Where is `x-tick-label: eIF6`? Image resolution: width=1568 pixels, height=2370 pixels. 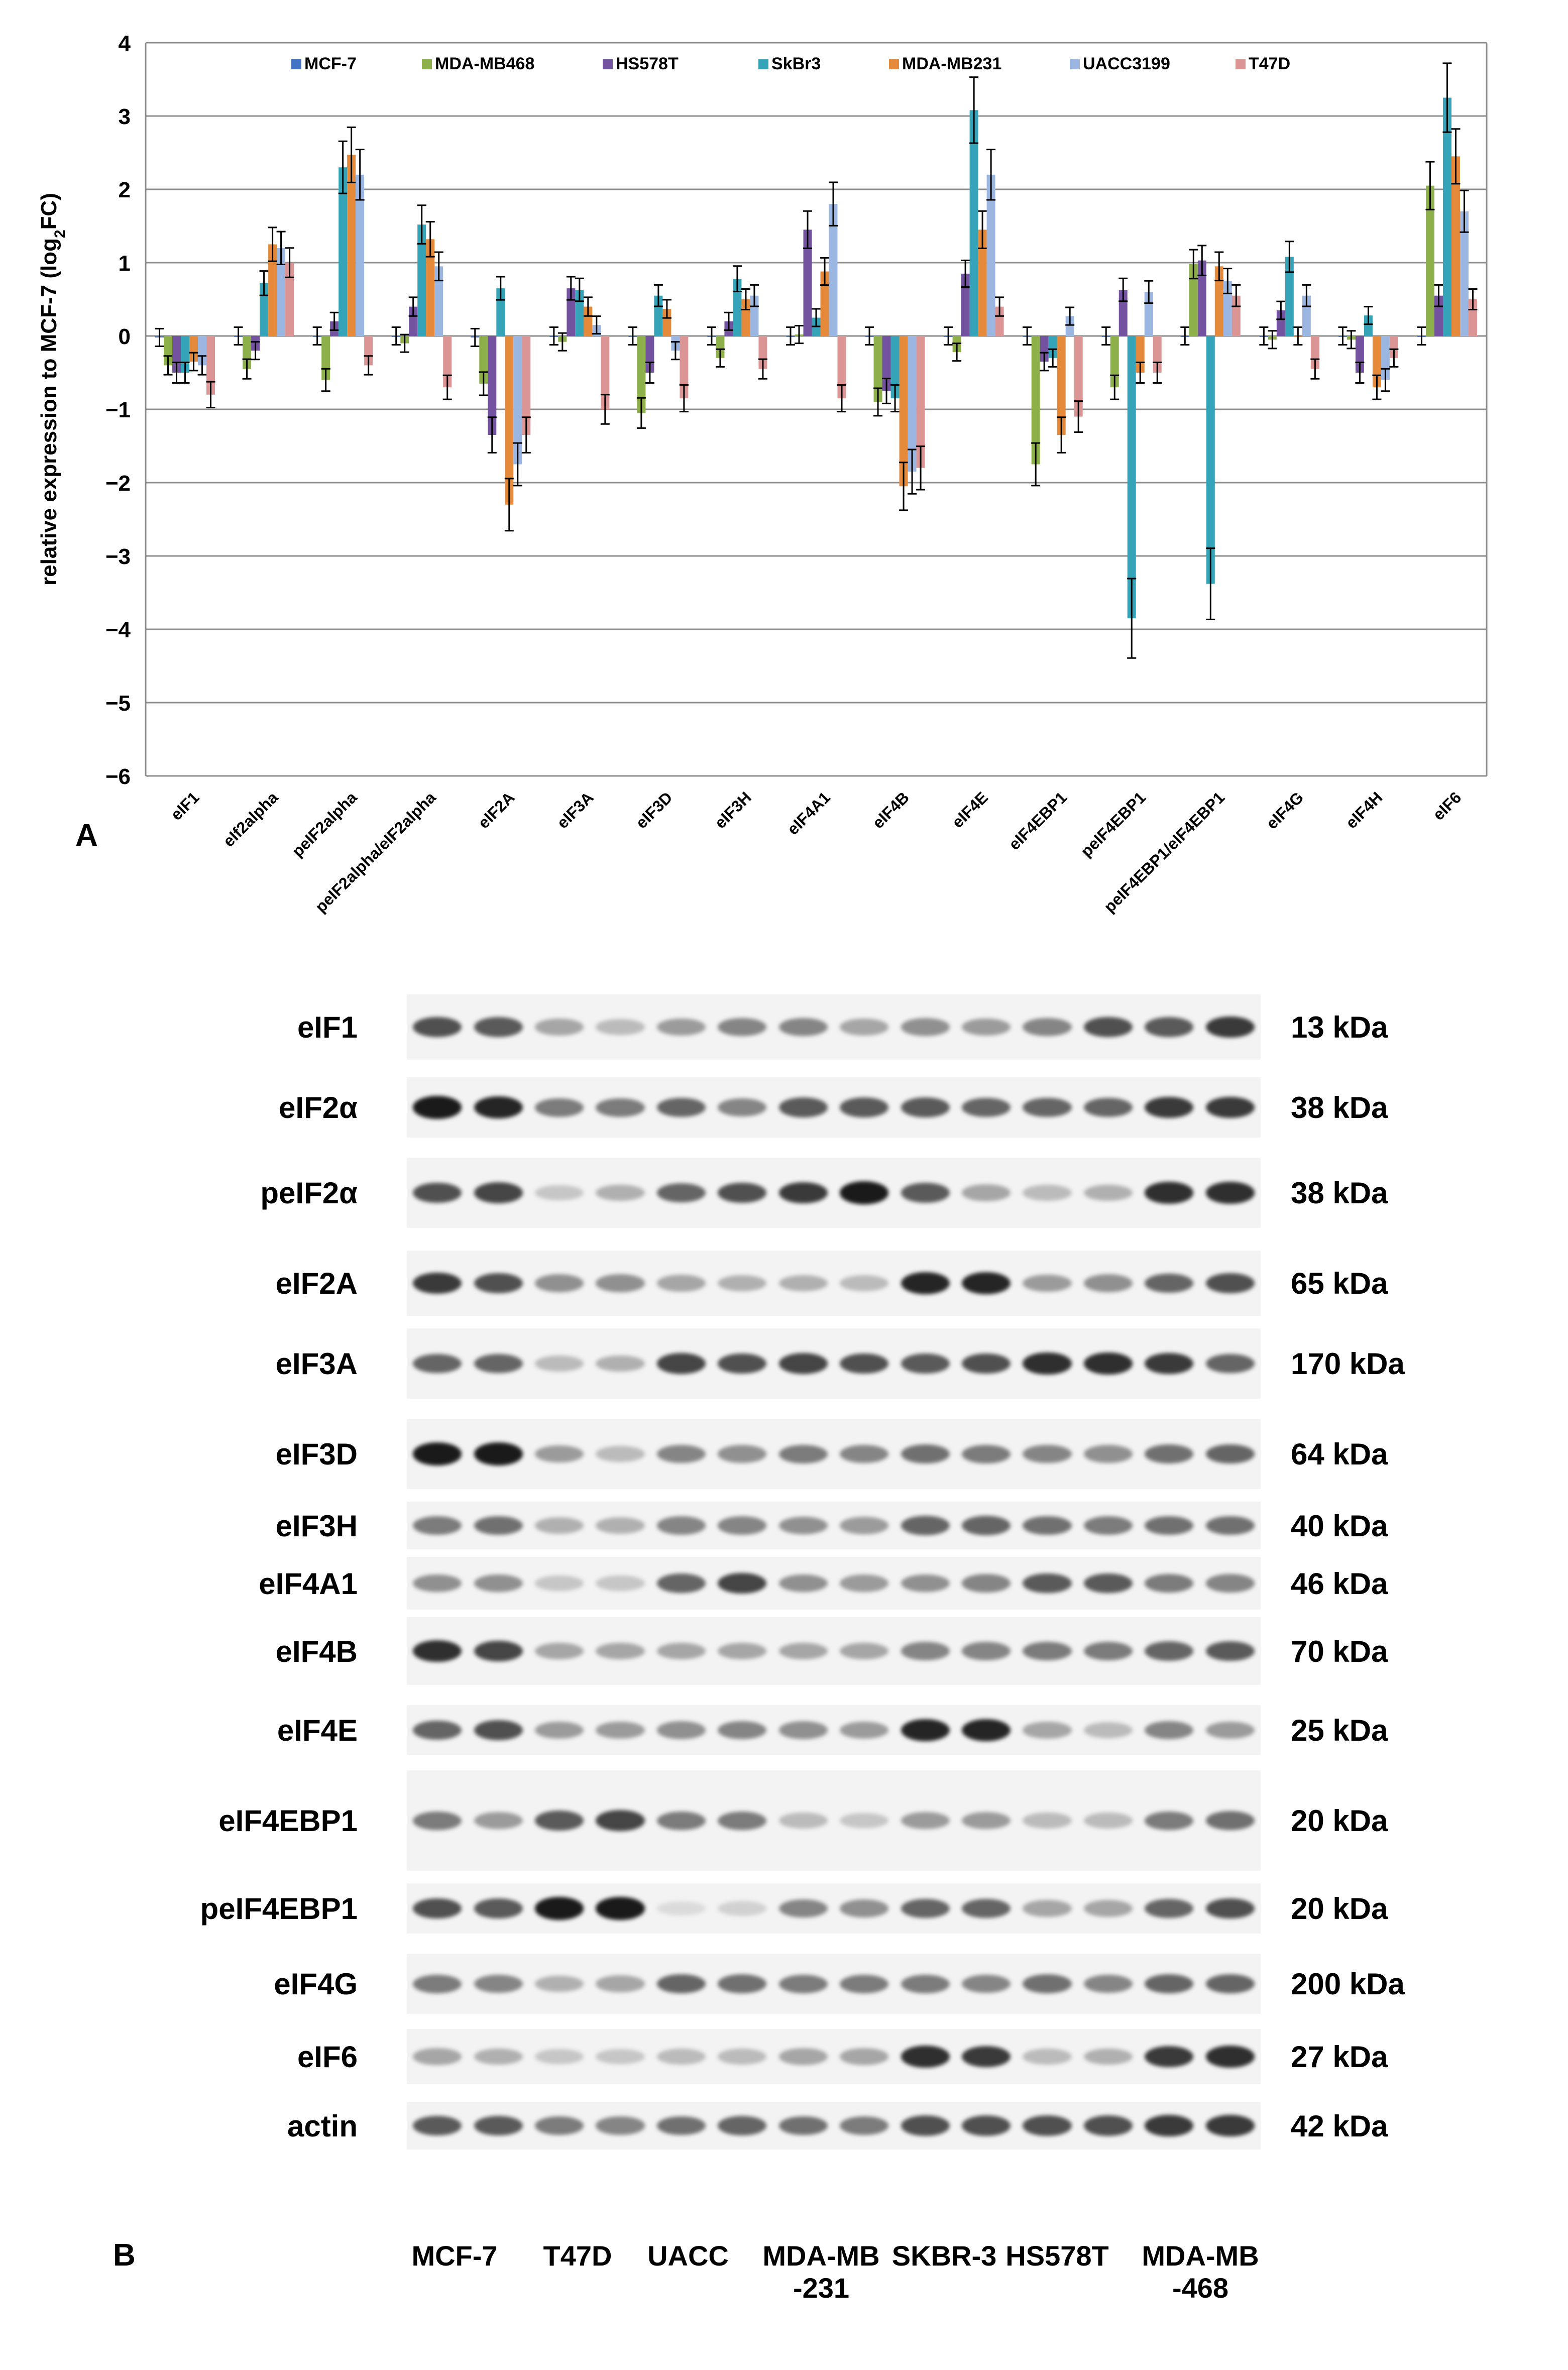
x-tick-label: eIF6 is located at coordinates (1447, 806).